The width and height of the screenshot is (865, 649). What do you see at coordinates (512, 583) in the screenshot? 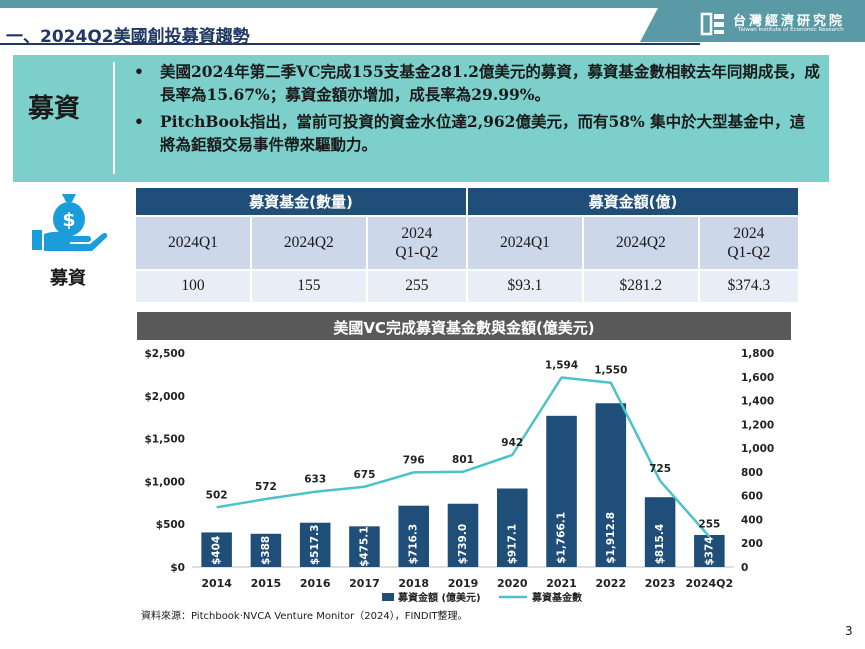
I see `x-axis-category-label: 2020` at bounding box center [512, 583].